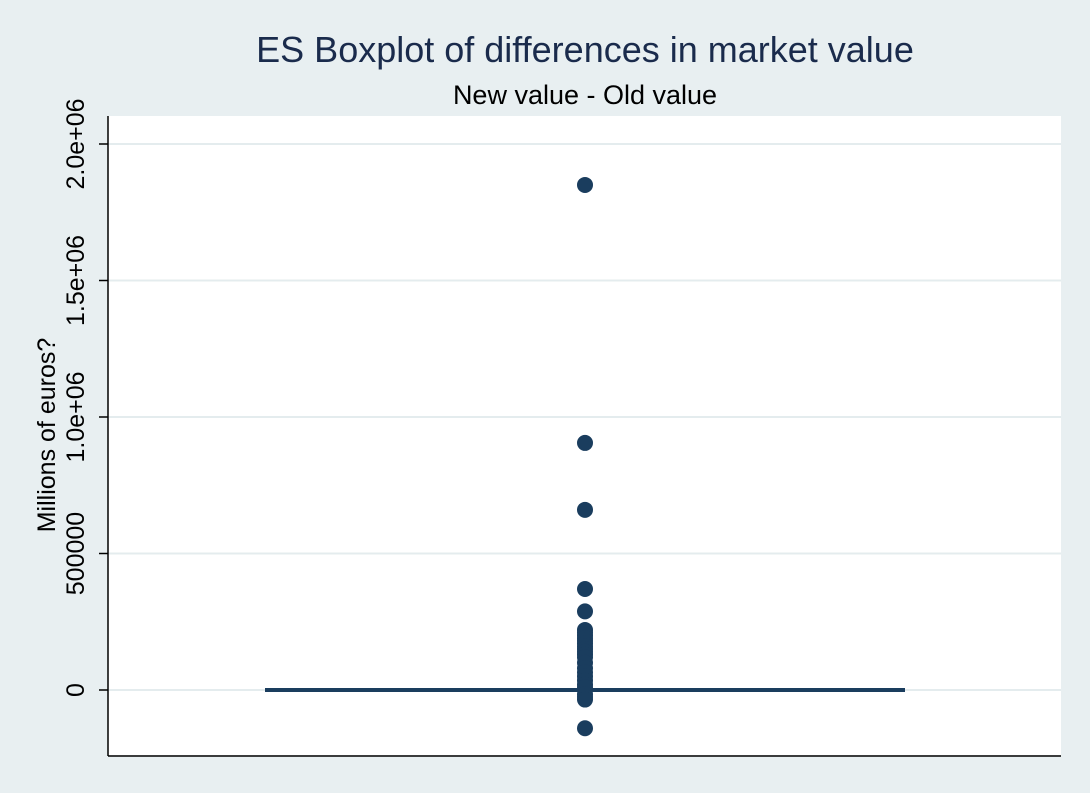  I want to click on y-ticks: 0 500000 1.0e+06 1.5e+06 2.0e+06, so click(85, 397).